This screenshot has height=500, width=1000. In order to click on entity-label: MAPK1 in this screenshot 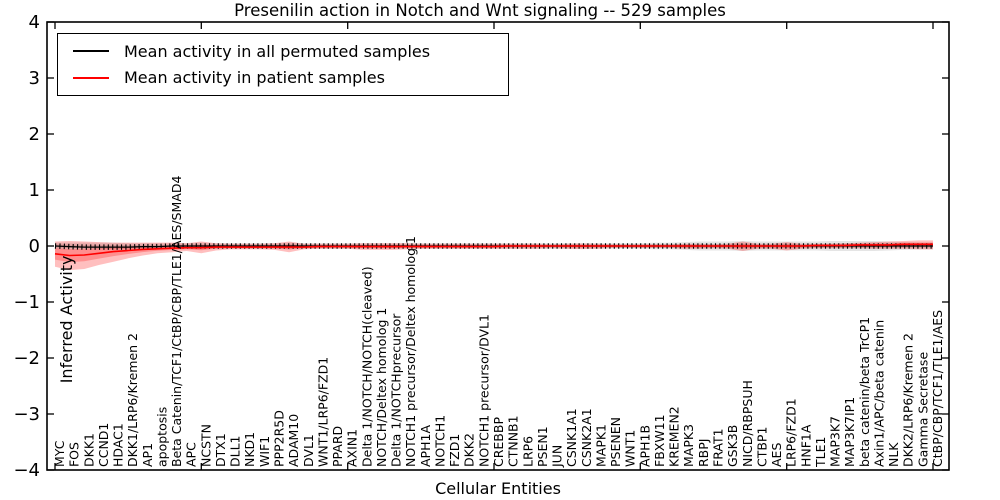, I will do `click(600, 445)`.